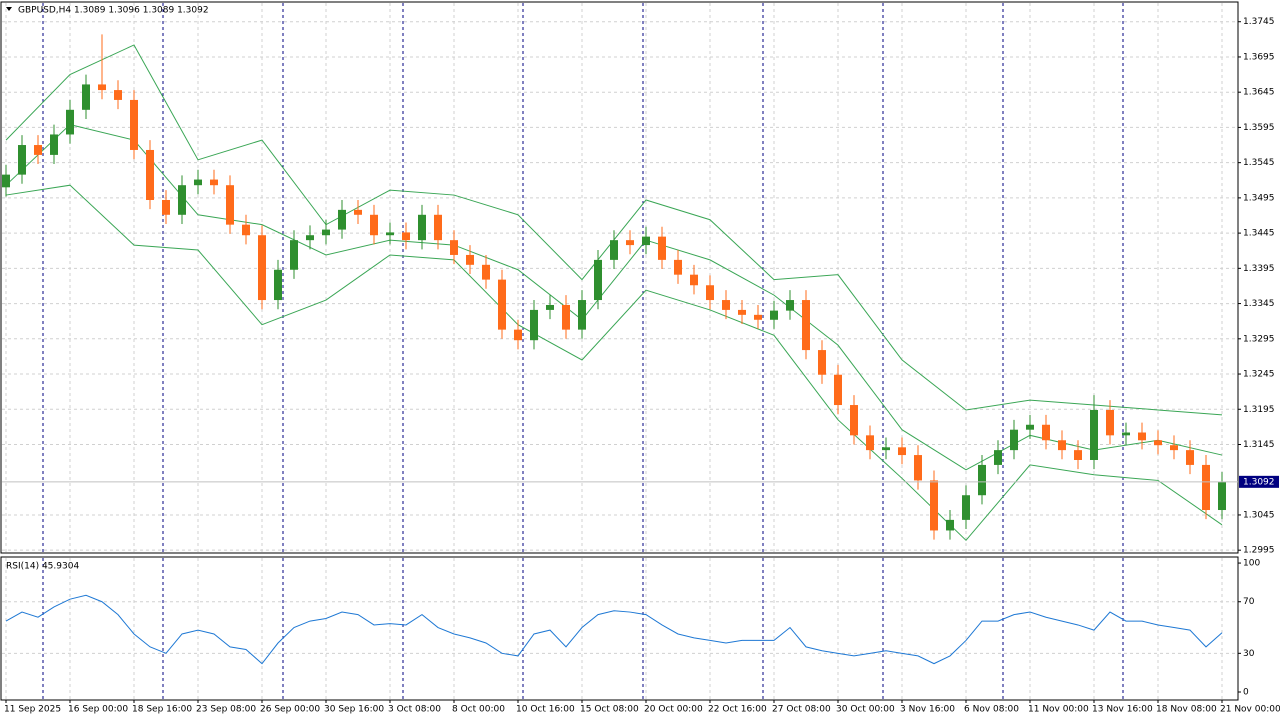  I want to click on chart-title: GBPUSD,H4 1.3089 1.3096 1.3089 1.3092, so click(113, 11).